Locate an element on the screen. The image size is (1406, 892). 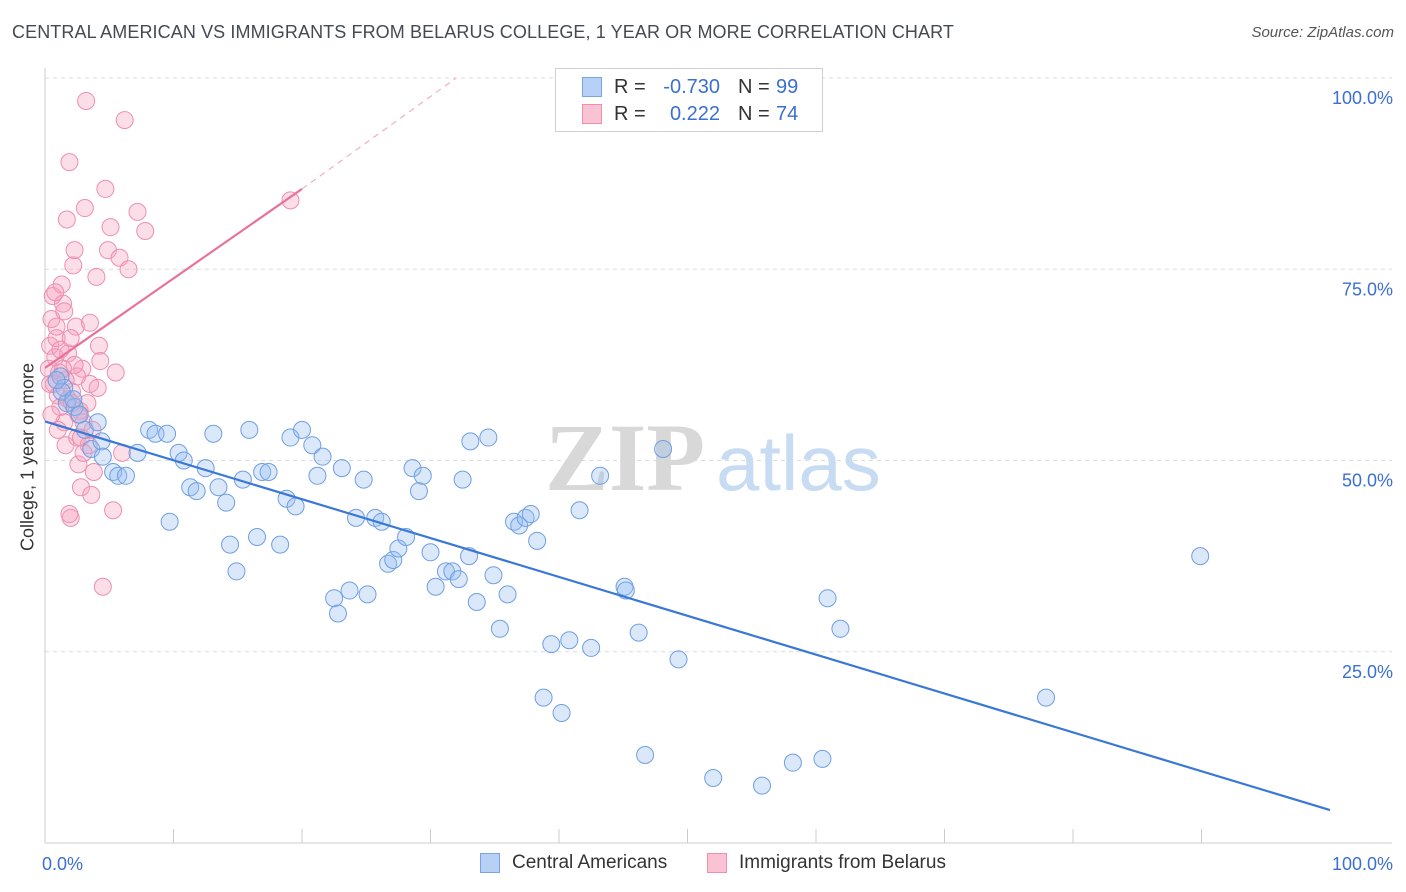
legend-label: Central Americans is located at coordinates (590, 862).